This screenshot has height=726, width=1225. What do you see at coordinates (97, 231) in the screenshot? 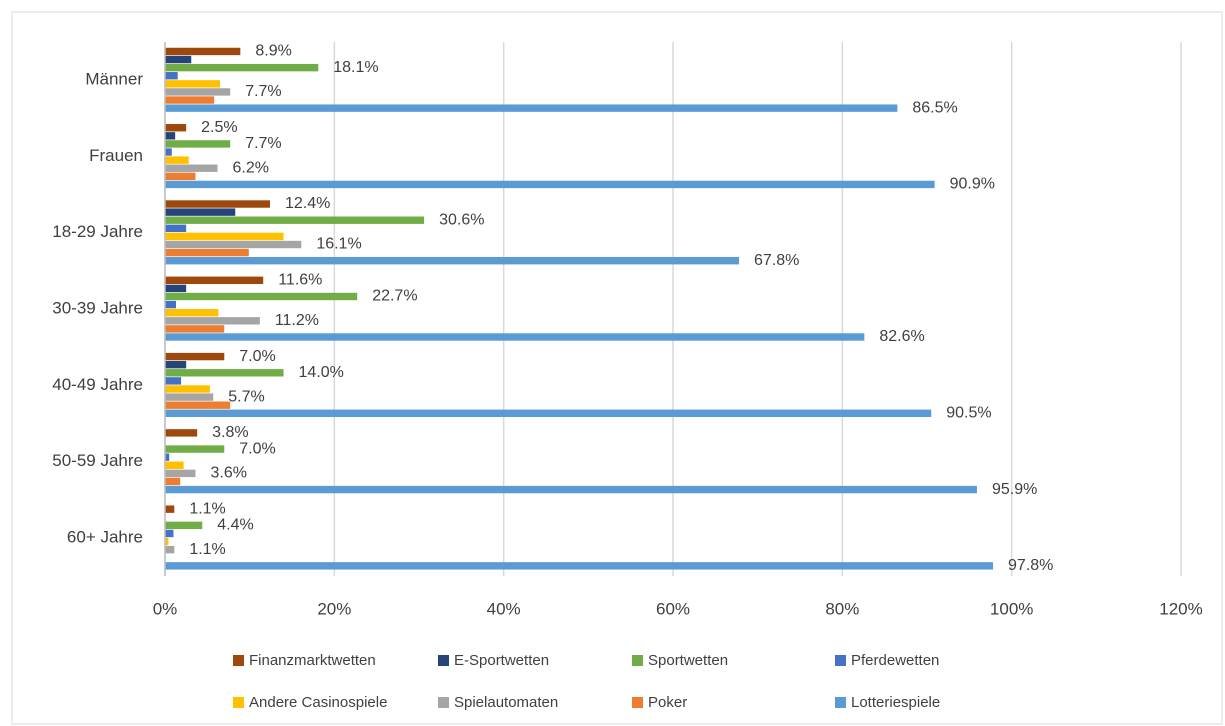
I see `y-tick-label: 18-29 Jahre` at bounding box center [97, 231].